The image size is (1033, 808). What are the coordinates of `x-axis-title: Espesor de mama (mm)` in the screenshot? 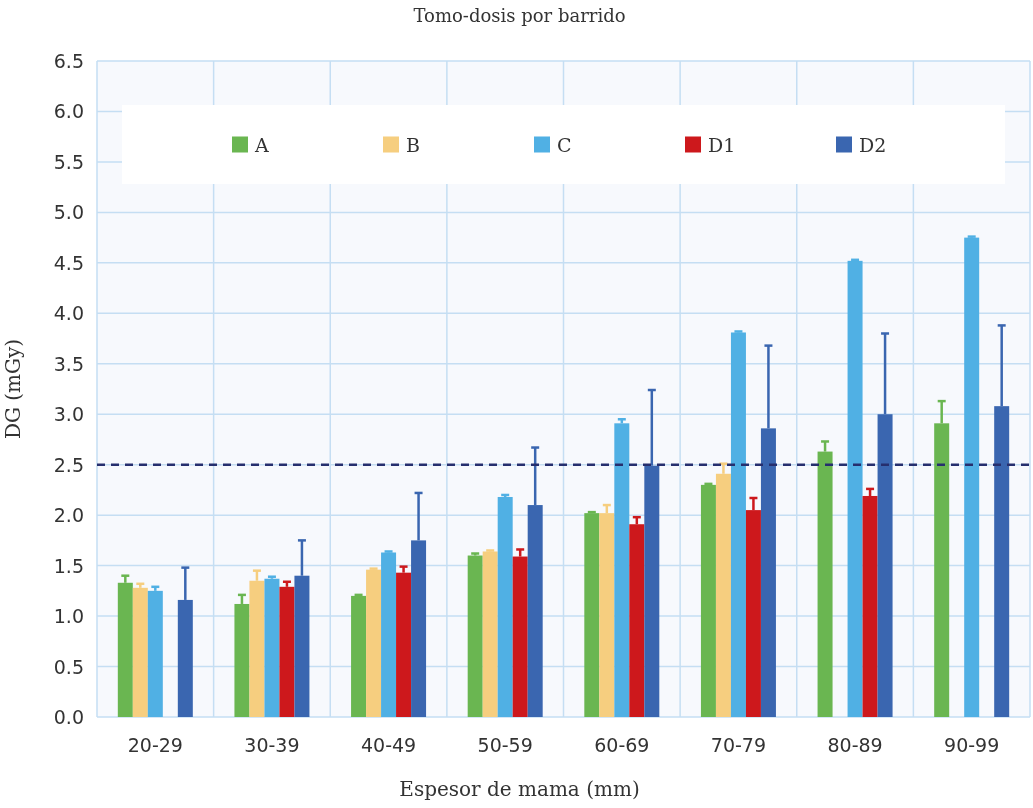 It's located at (519, 789).